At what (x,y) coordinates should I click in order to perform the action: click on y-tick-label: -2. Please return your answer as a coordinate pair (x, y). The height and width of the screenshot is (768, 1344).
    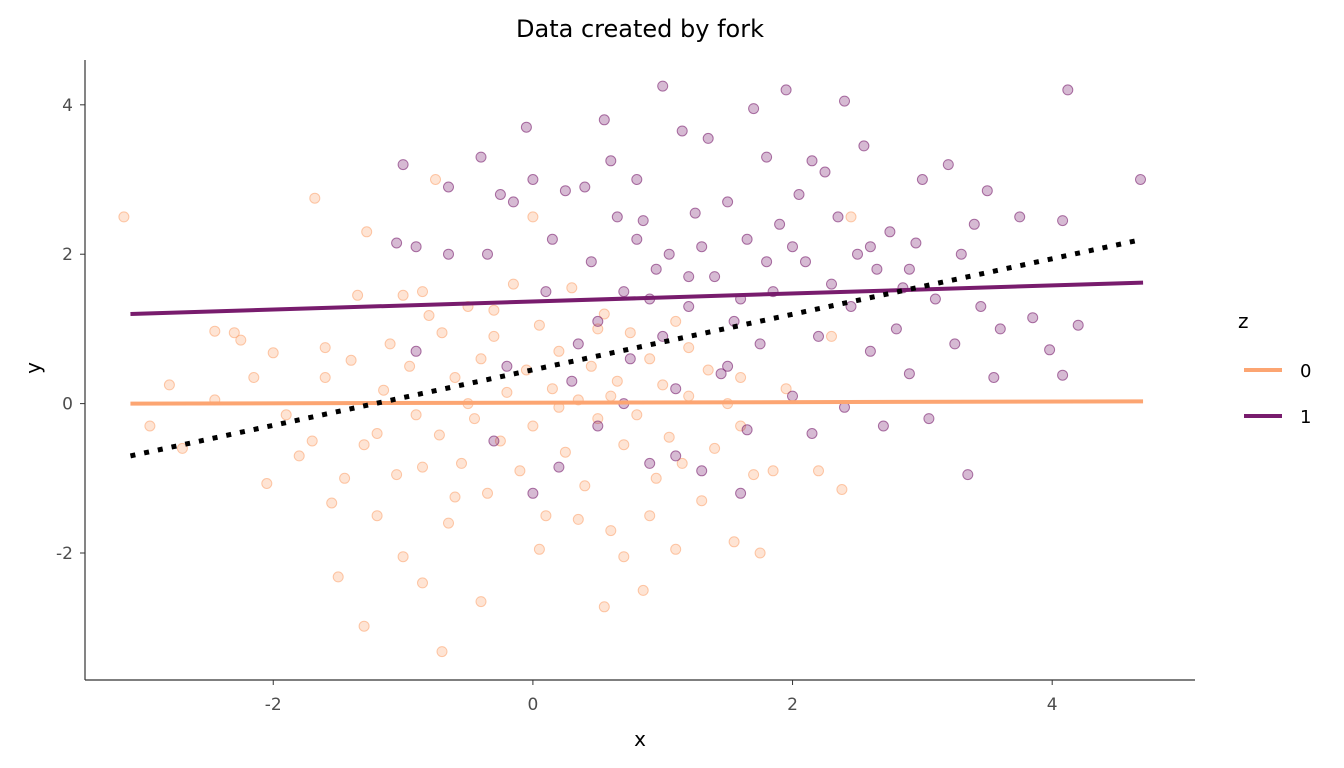
    Looking at the image, I should click on (64, 554).